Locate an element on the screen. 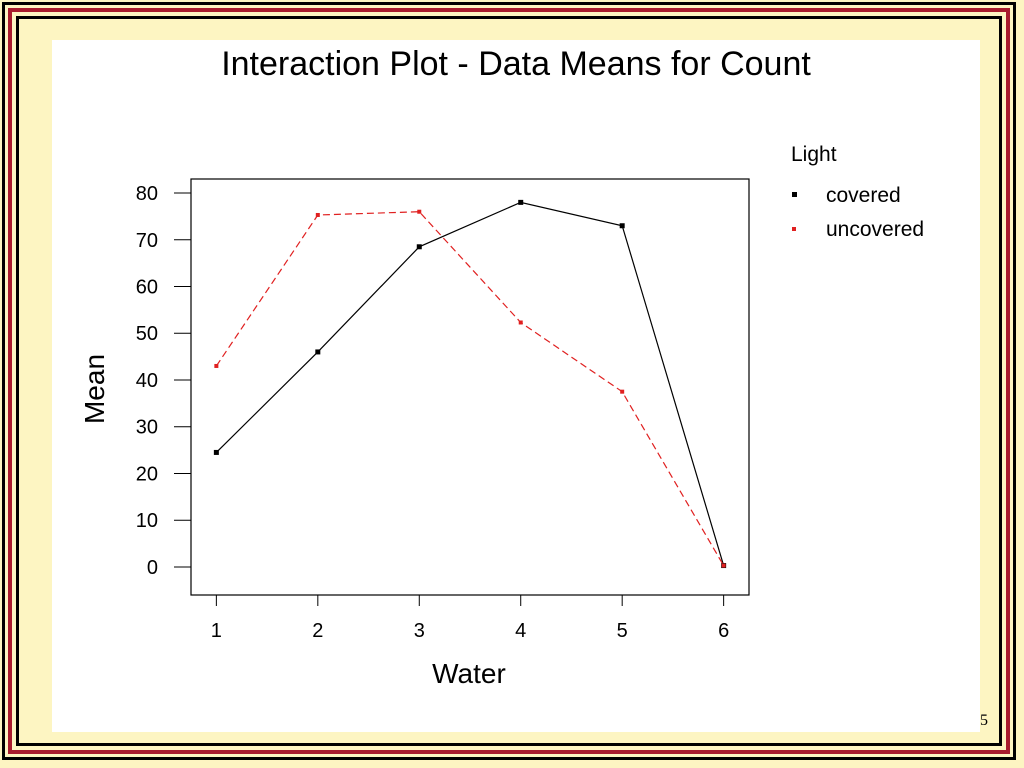 This screenshot has width=1024, height=768. legend-entry-uncovered: uncovered is located at coordinates (875, 229).